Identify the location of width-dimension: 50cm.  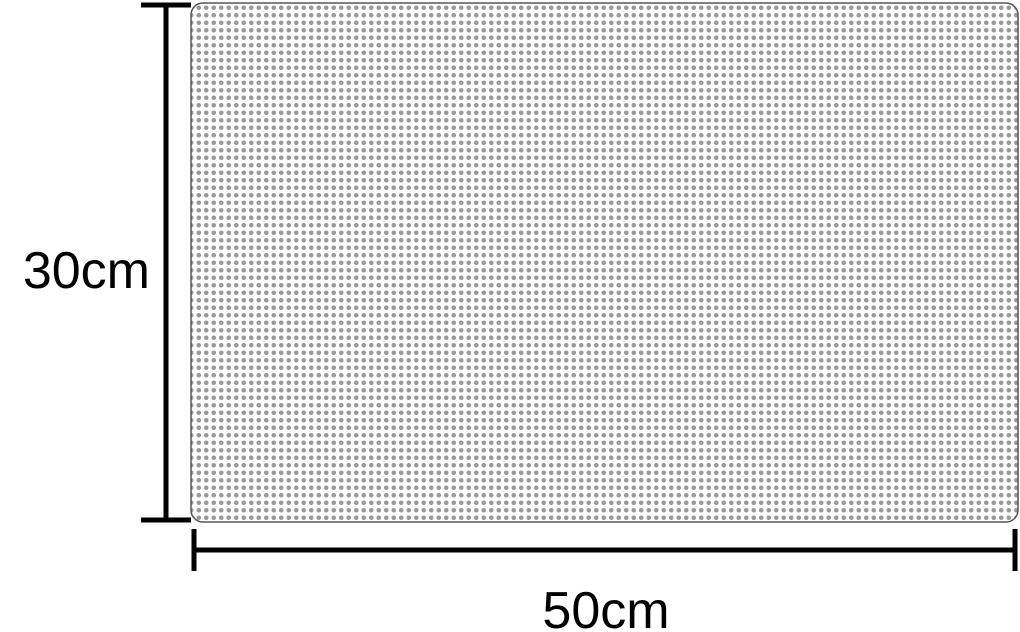
(604, 580).